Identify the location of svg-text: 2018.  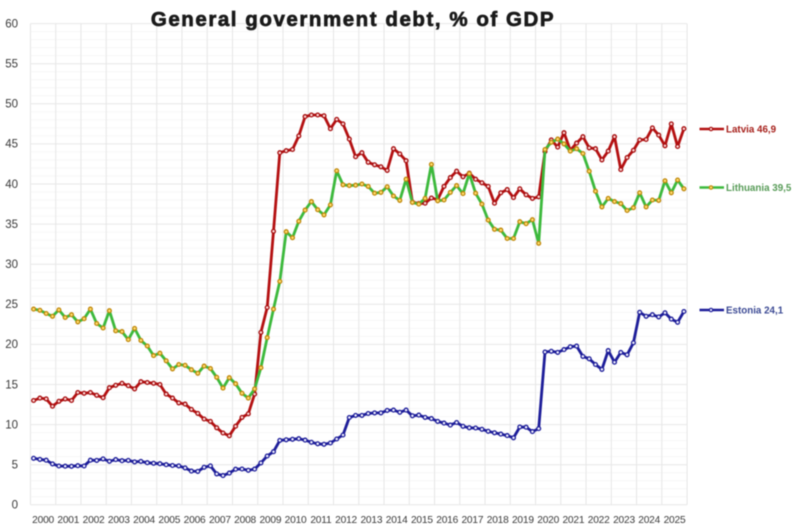
(498, 520).